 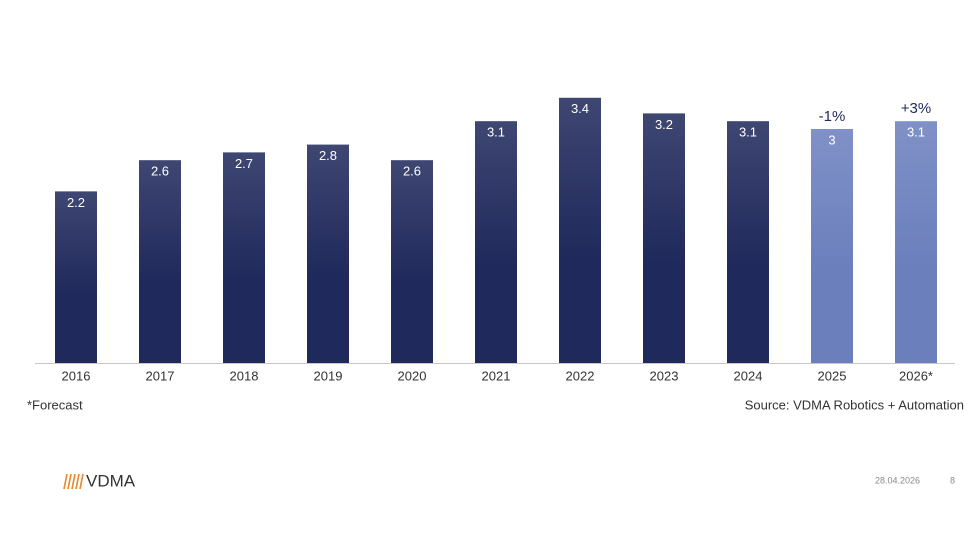 I want to click on value-label: 3.4, so click(x=580, y=108).